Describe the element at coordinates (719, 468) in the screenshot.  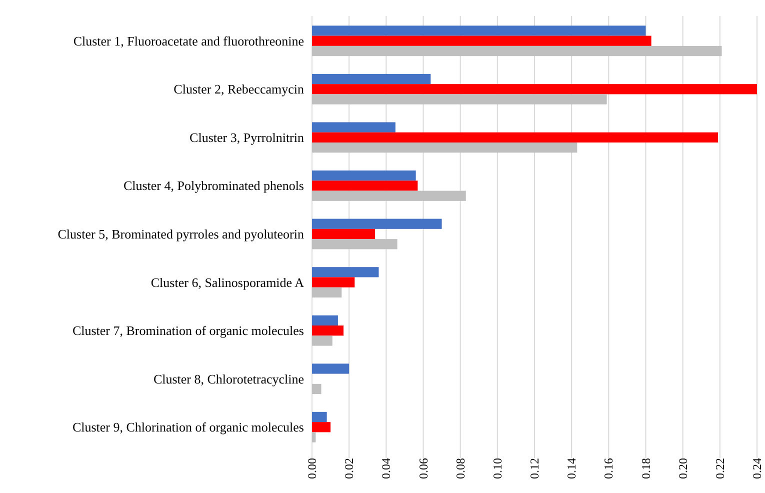
I see `x-tick-label: 0.22` at that location.